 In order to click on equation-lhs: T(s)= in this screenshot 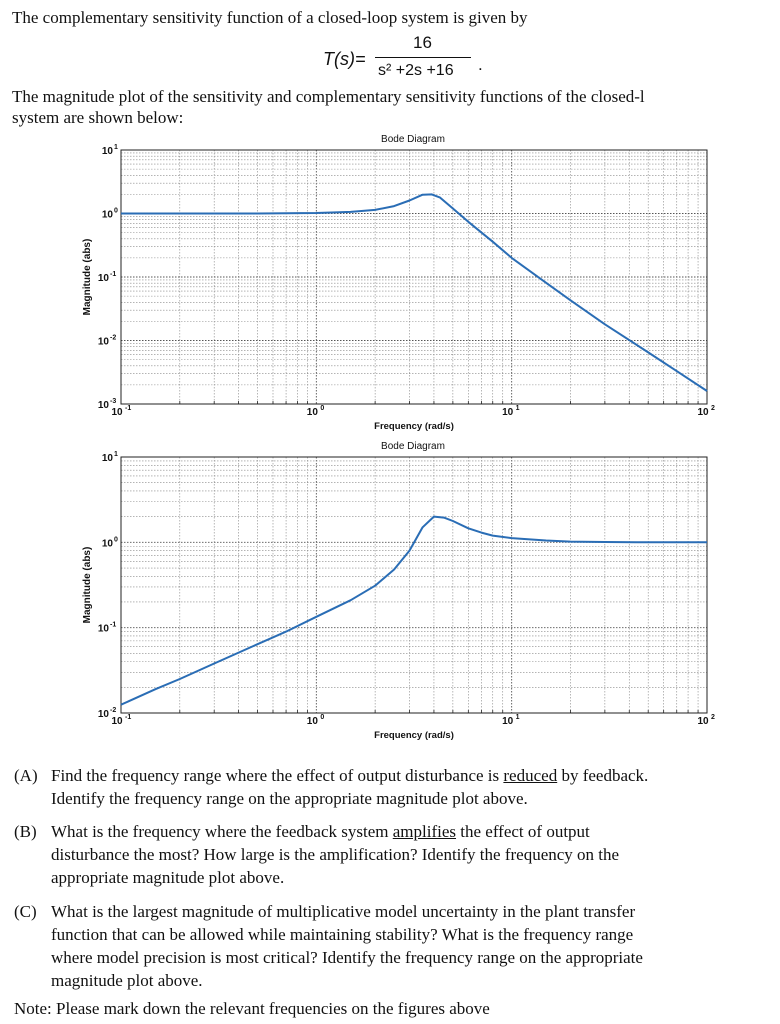, I will do `click(344, 59)`.